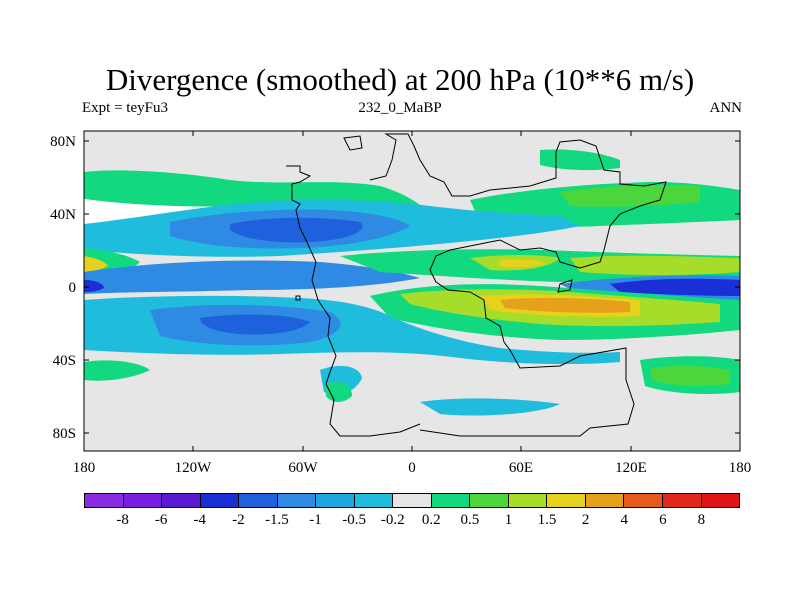 Image resolution: width=800 pixels, height=600 pixels. Describe the element at coordinates (72, 288) in the screenshot. I see `lat-label-0: 0` at that location.